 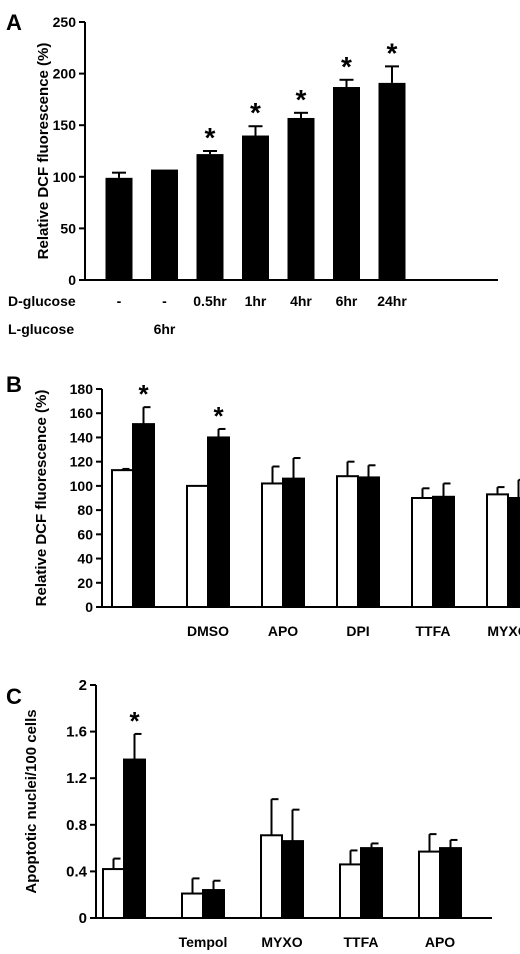 What do you see at coordinates (392, 301) in the screenshot?
I see `panel-a-d-glucose-label: 24hr` at bounding box center [392, 301].